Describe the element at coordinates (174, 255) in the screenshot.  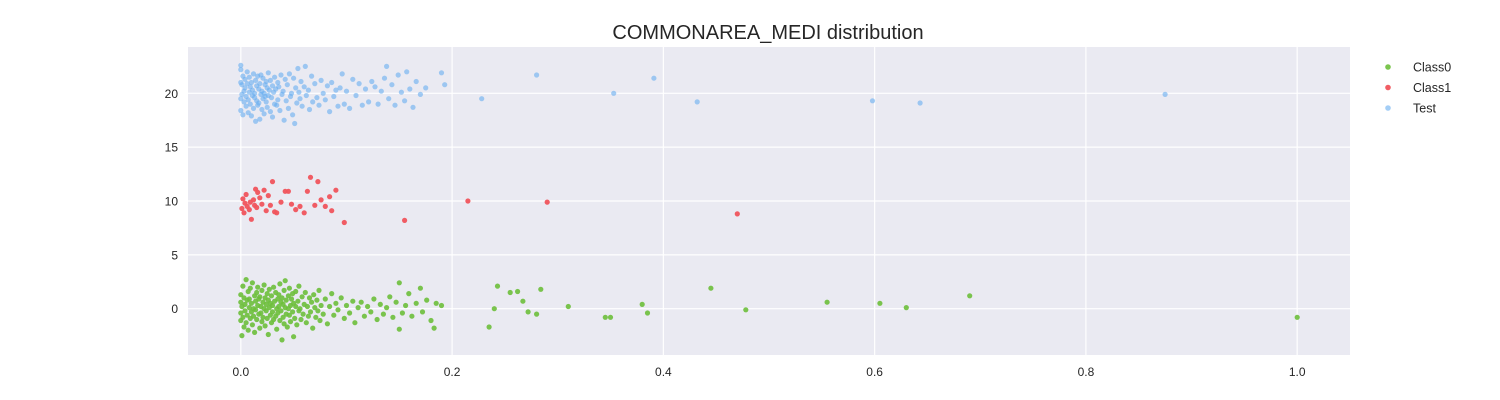
I see `y-tick-label: 5` at that location.